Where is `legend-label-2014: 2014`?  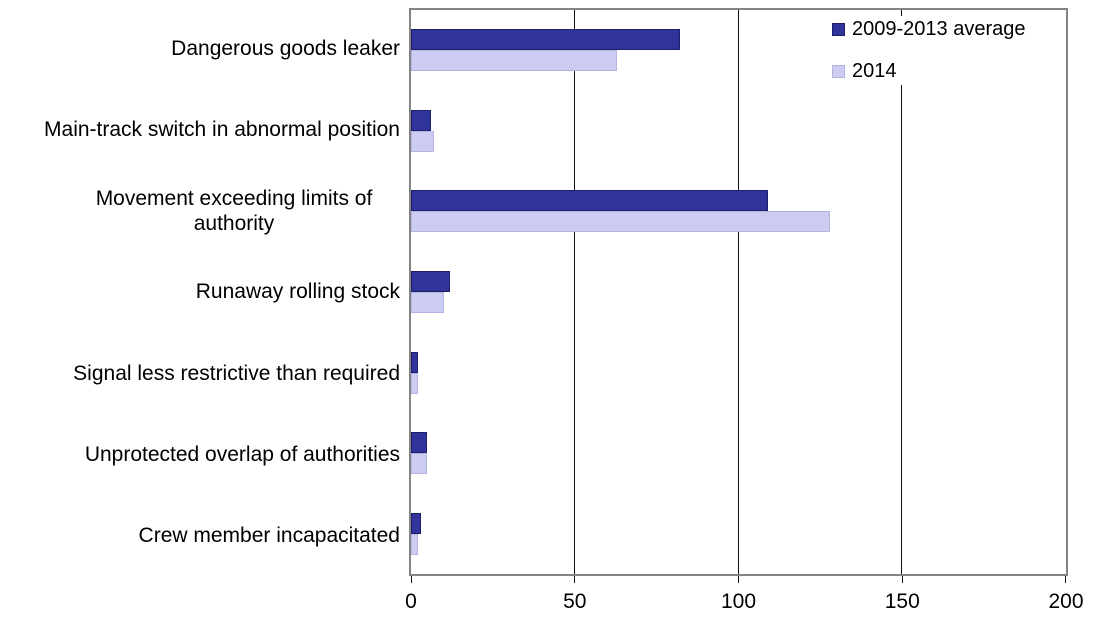
legend-label-2014: 2014 is located at coordinates (874, 71).